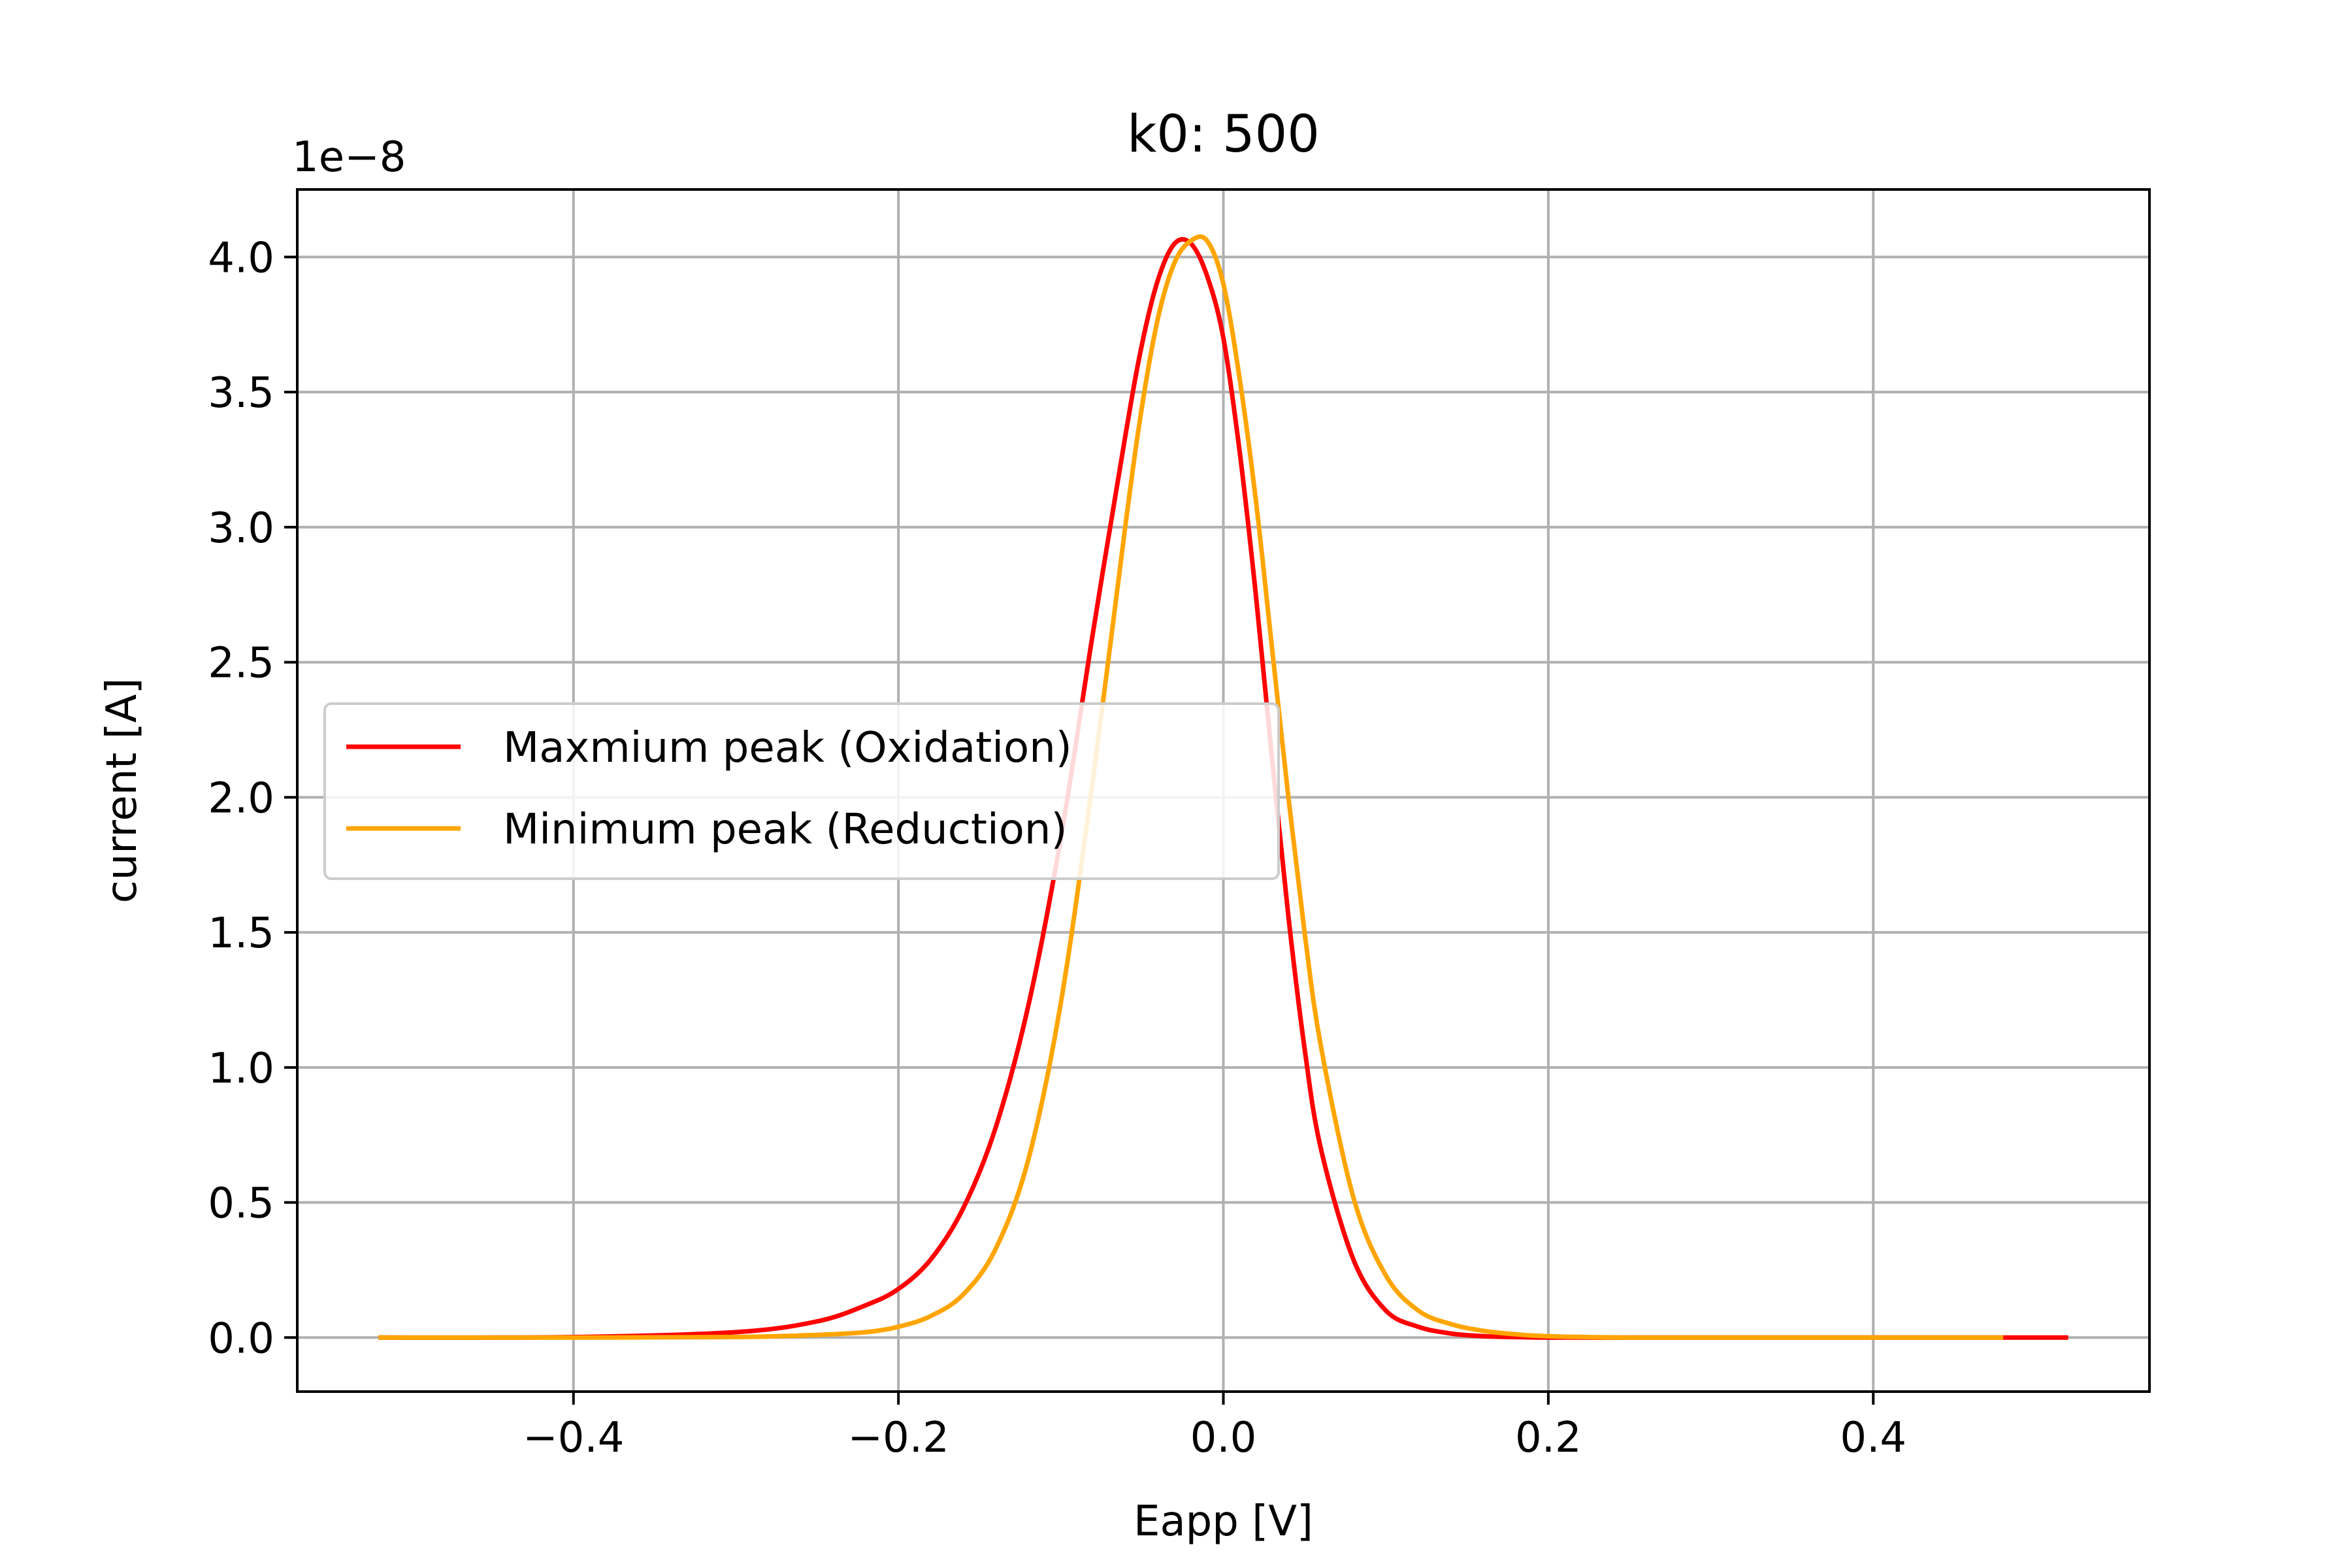 Image resolution: width=2352 pixels, height=1568 pixels. I want to click on y-axis-ticks: 0.0 0.5 1.0 1.5 2.0 2.5 3.0 3.5 4.0, so click(252, 798).